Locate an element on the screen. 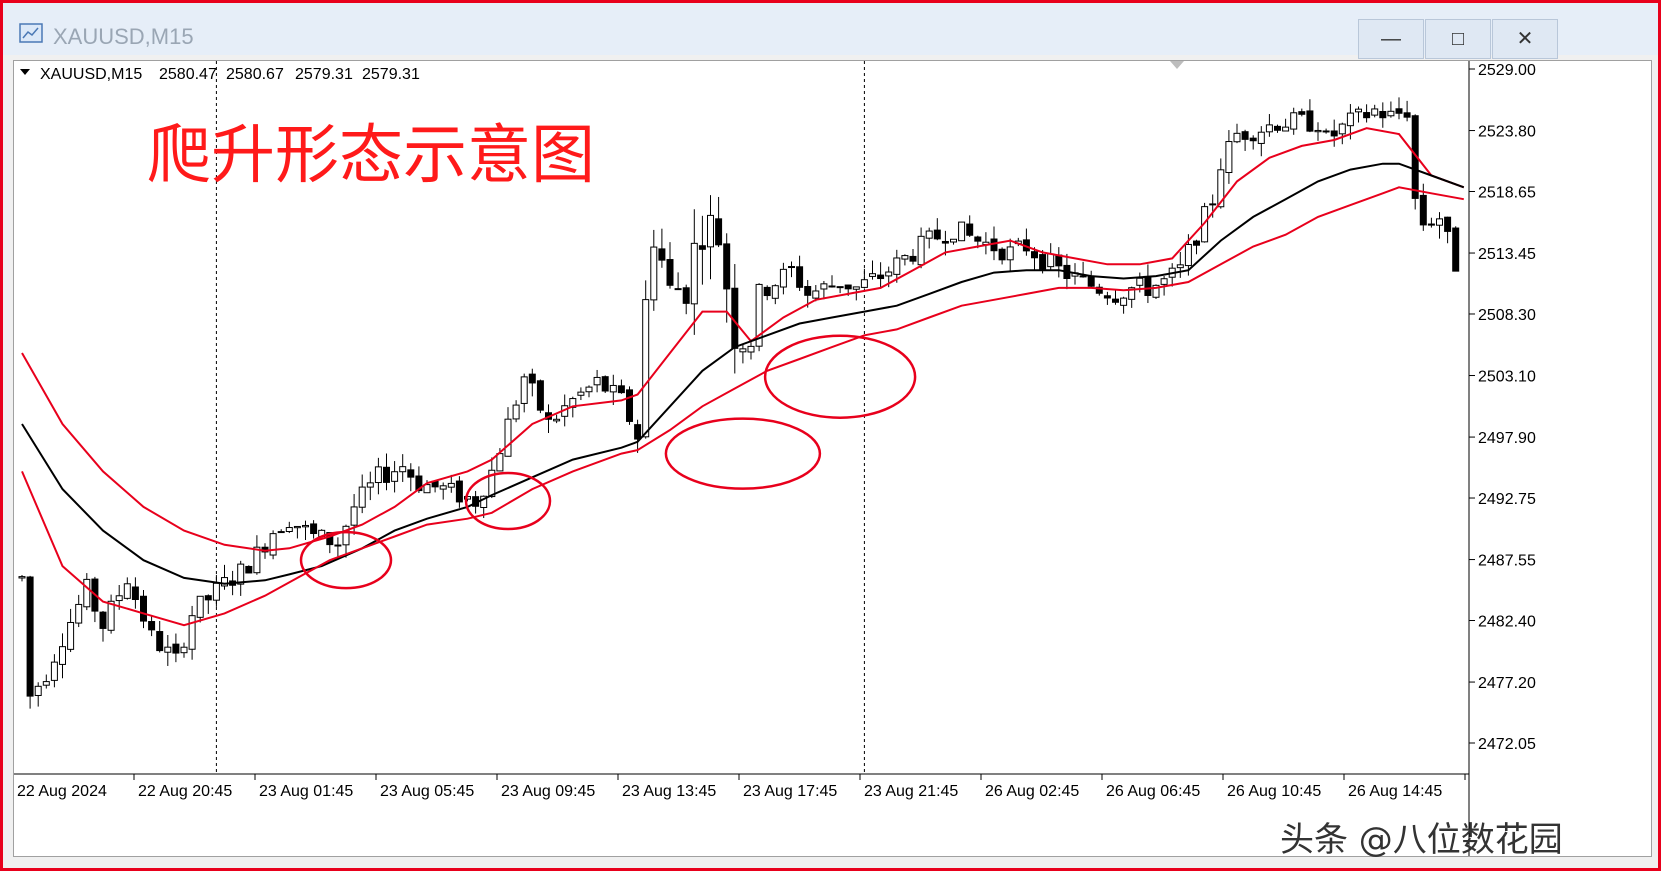  x-tick-label: 26 Aug 14:45 is located at coordinates (1395, 791).